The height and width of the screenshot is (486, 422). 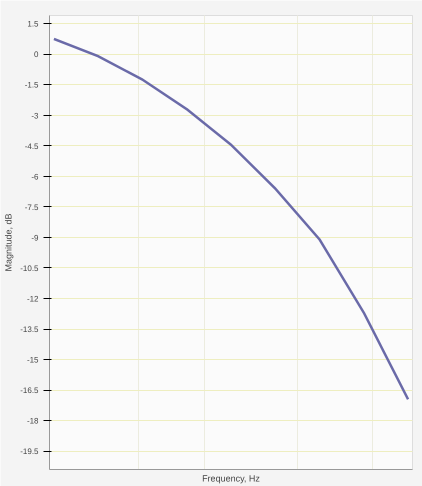 I want to click on y-tick-label: -15, so click(x=33, y=360).